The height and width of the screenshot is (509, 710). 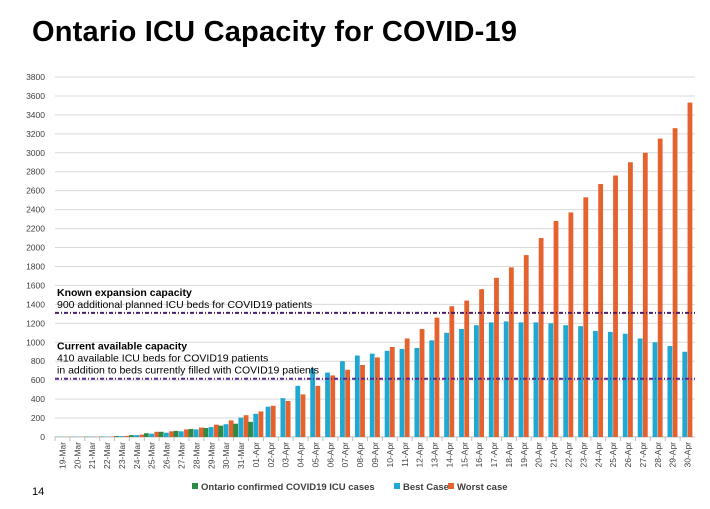 I want to click on x-tick-label: 12-Apr, so click(x=420, y=455).